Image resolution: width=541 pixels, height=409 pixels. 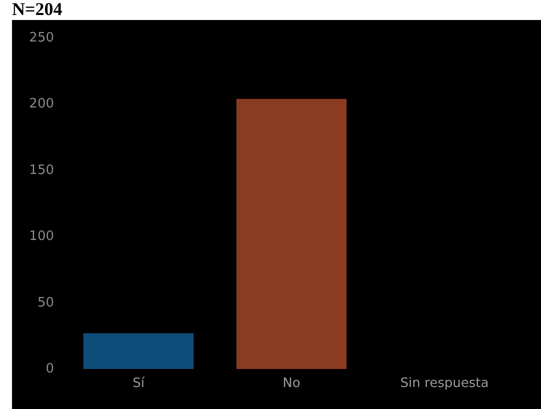 What do you see at coordinates (41, 38) in the screenshot?
I see `y-tick-label: 250` at bounding box center [41, 38].